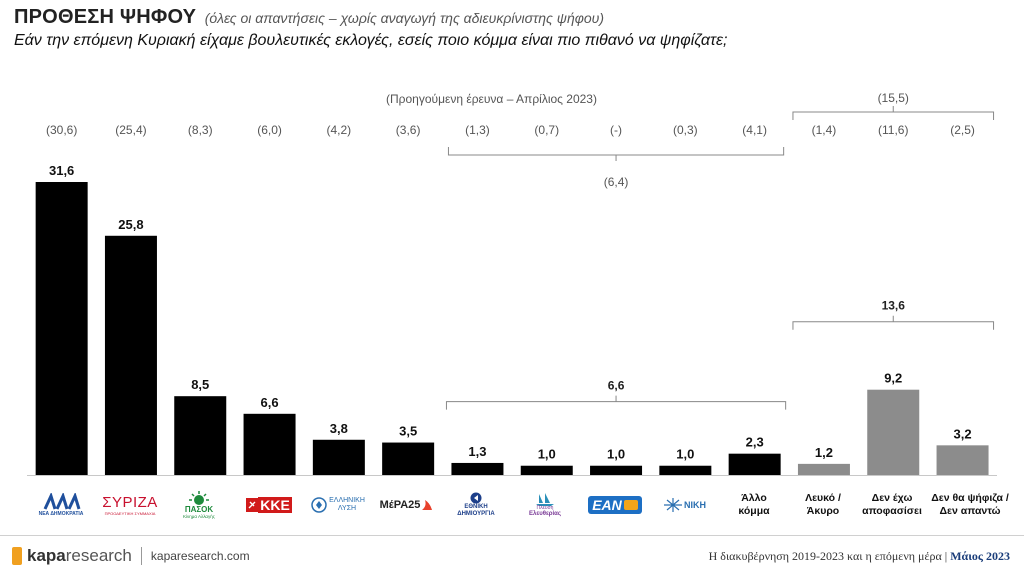  What do you see at coordinates (893, 98) in the screenshot?
I see `group-2-previous-total: (15,5)` at bounding box center [893, 98].